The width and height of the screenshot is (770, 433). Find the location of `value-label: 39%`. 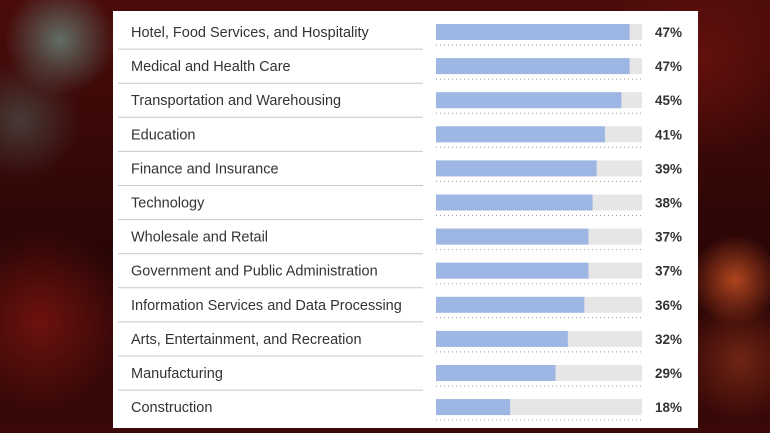

value-label: 39% is located at coordinates (668, 168).